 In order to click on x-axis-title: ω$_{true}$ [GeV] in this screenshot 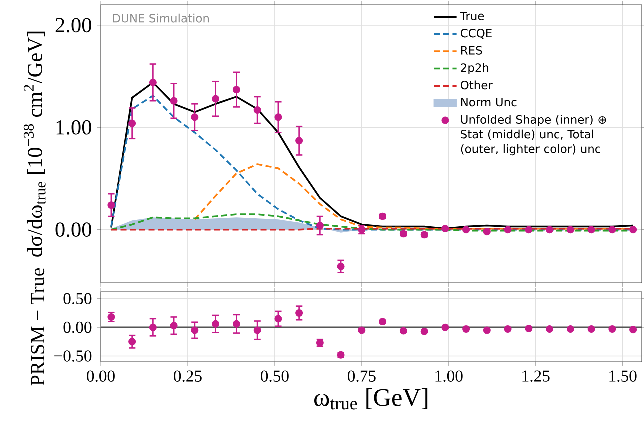, I will do `click(371, 399)`.